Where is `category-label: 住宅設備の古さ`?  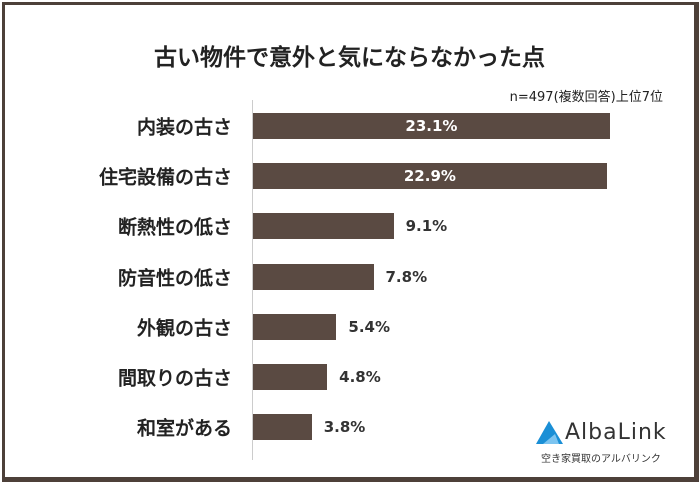 category-label: 住宅設備の古さ is located at coordinates (165, 177).